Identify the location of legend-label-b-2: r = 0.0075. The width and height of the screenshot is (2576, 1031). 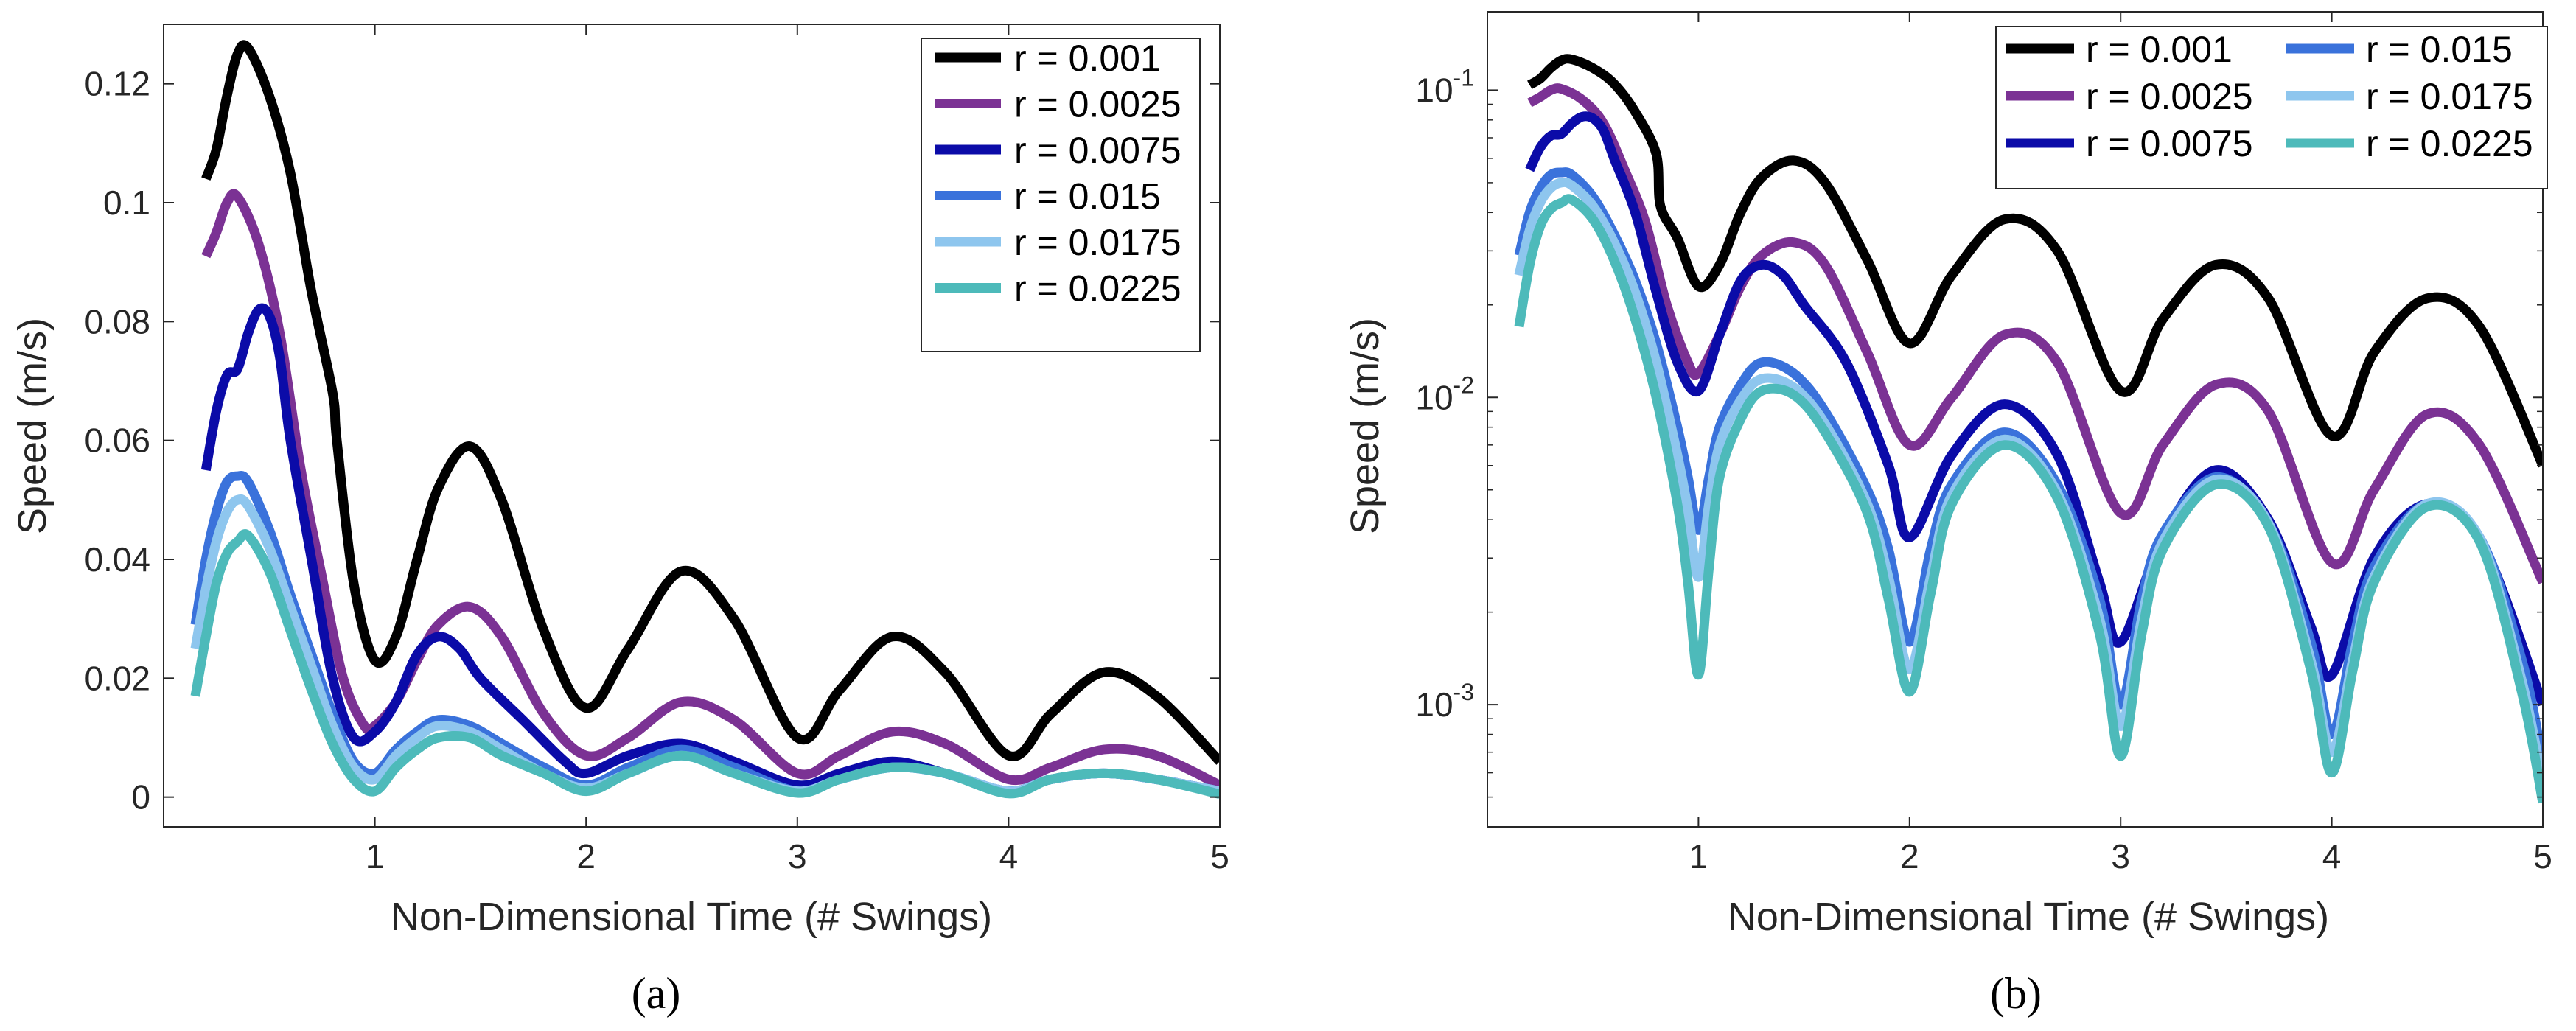
(2169, 143).